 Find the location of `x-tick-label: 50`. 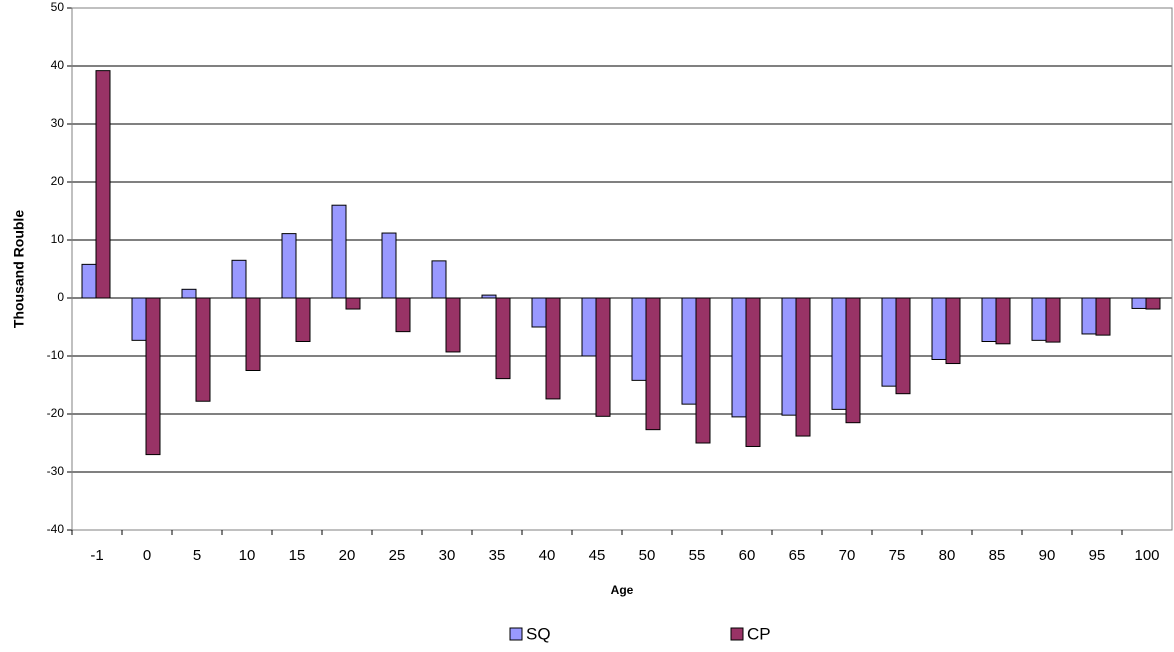

x-tick-label: 50 is located at coordinates (647, 555).